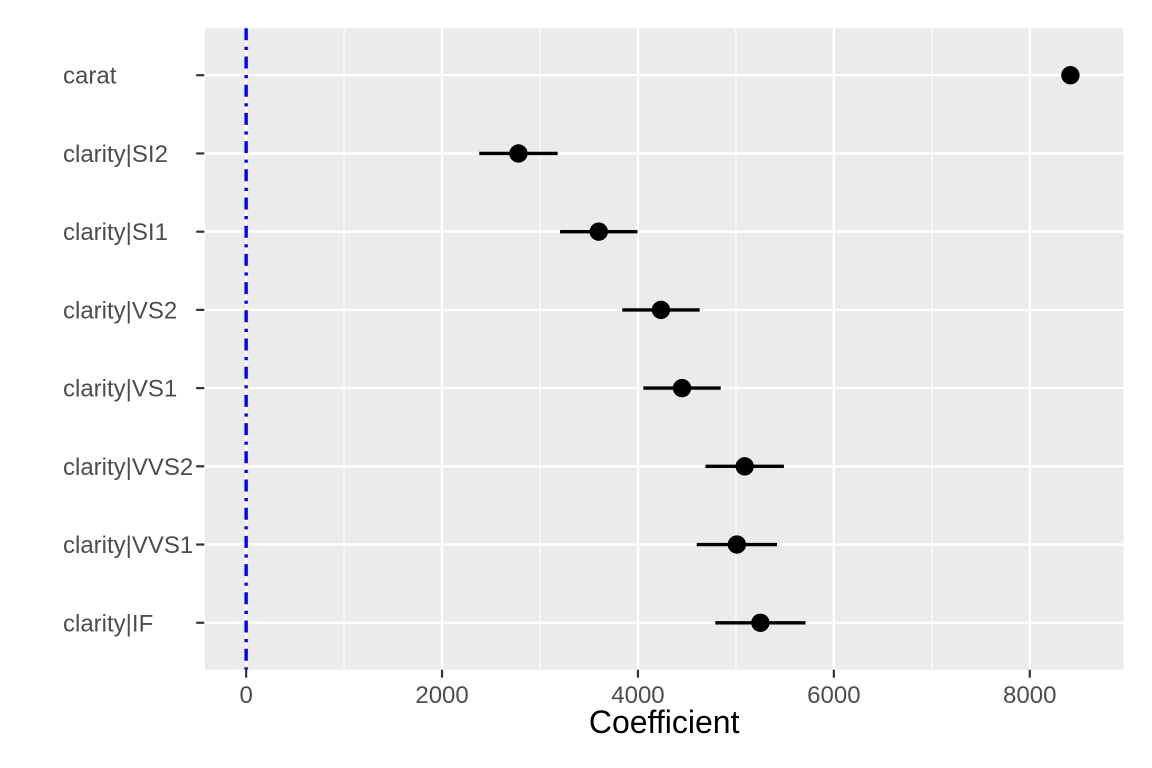 The width and height of the screenshot is (1152, 768). What do you see at coordinates (1029, 695) in the screenshot?
I see `x-tick-label: 8000` at bounding box center [1029, 695].